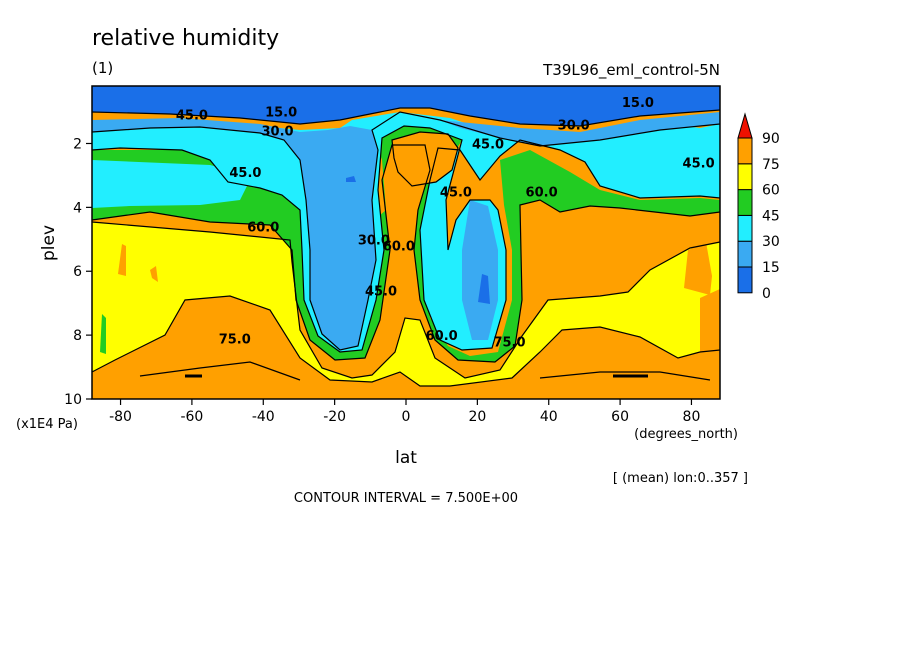  I want to click on y-tick-label: 6, so click(77, 272).